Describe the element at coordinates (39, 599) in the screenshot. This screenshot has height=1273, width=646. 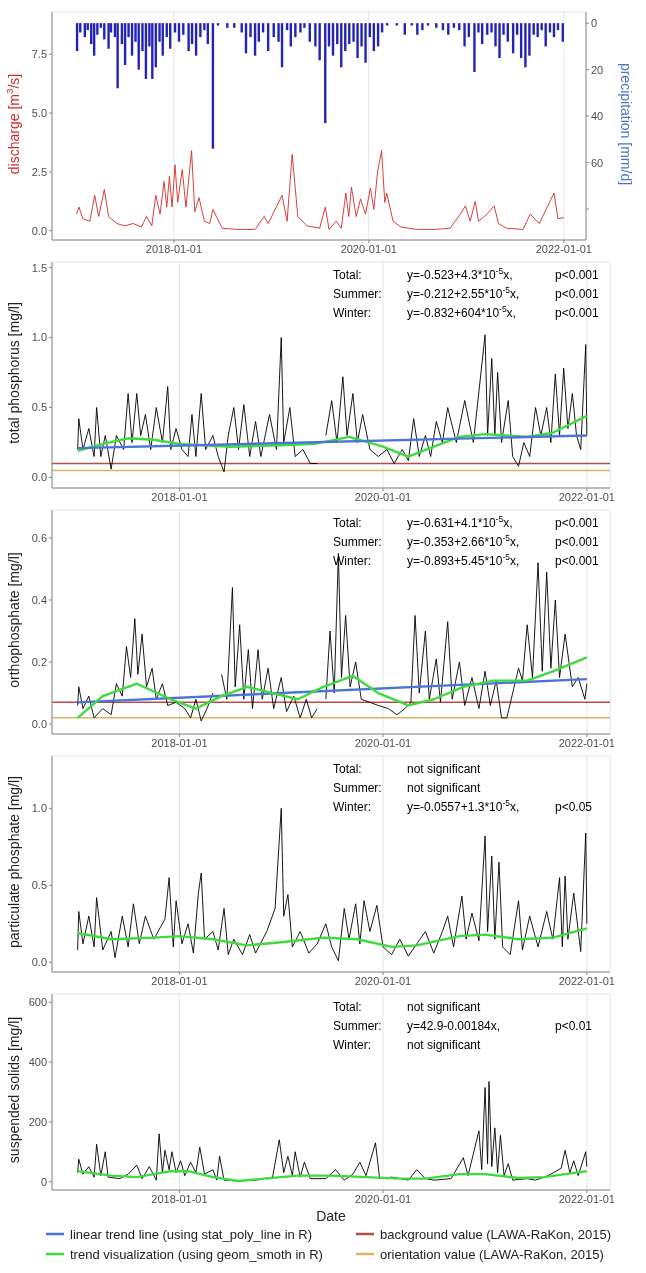
I see `y-tick-label: 0.4` at that location.